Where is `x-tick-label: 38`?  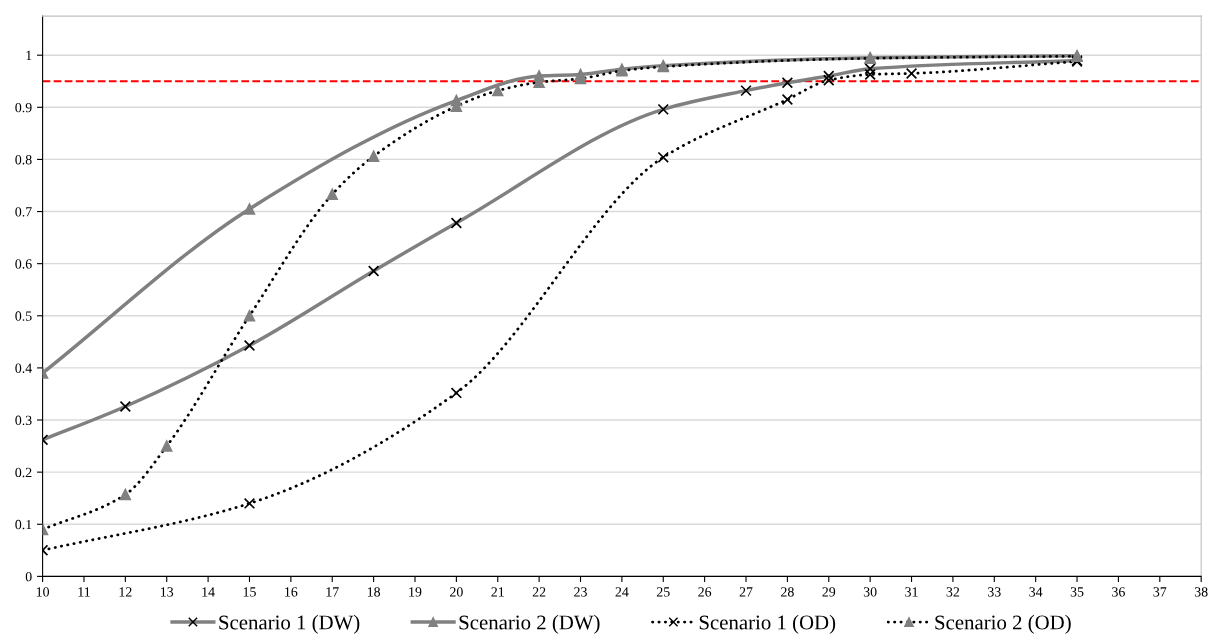 x-tick-label: 38 is located at coordinates (1201, 592).